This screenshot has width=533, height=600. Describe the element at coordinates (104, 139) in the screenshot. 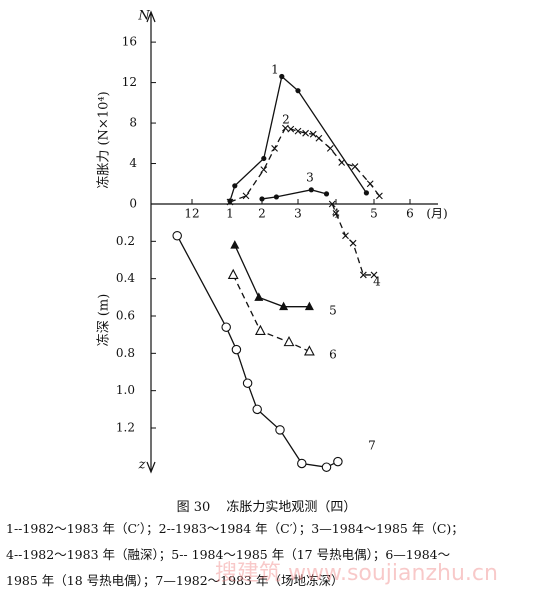

I see `y-axis-title-force: 冻胀力 (N×10⁴)` at that location.